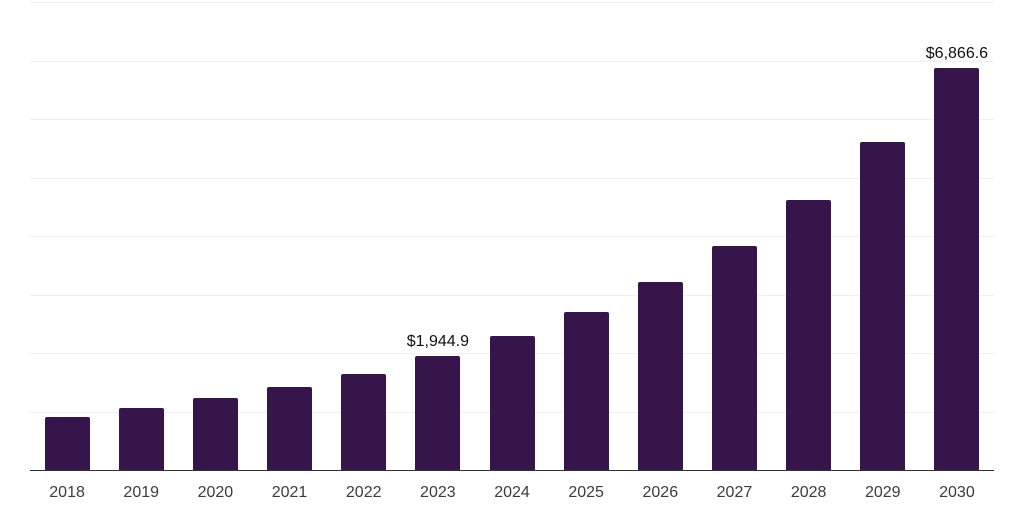 The height and width of the screenshot is (512, 1024). I want to click on bar-2023, so click(438, 413).